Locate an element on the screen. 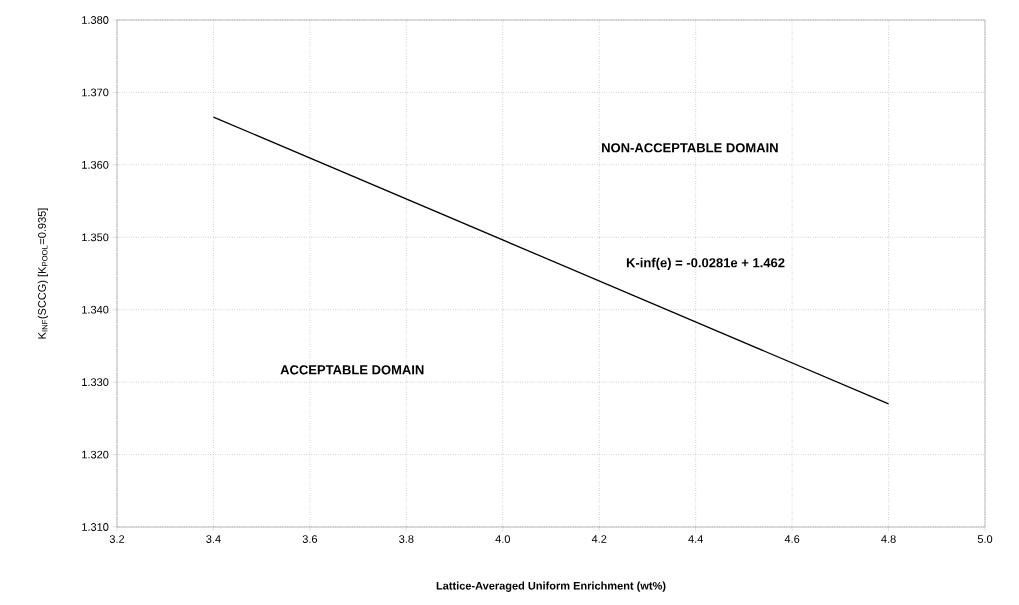 Image resolution: width=1019 pixels, height=605 pixels. y-tick-label: 1.380 is located at coordinates (95, 20).